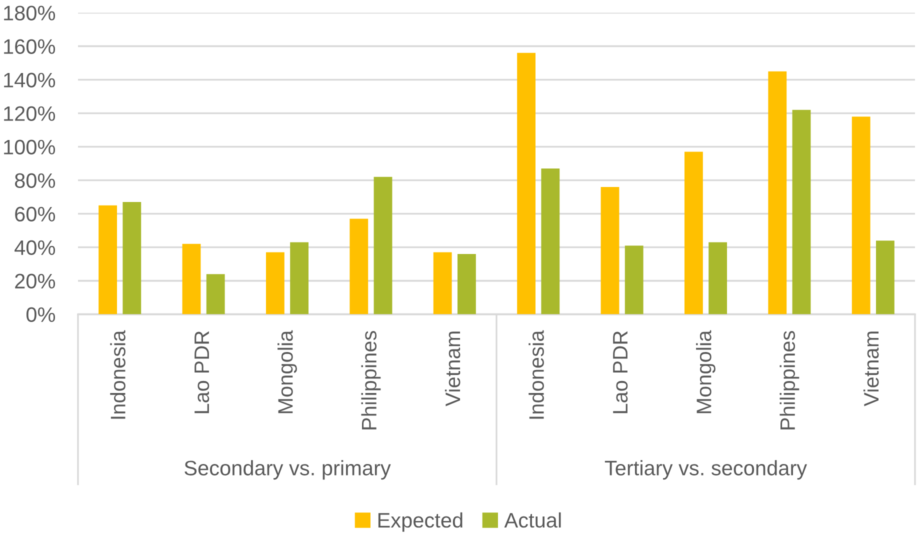 Image resolution: width=917 pixels, height=534 pixels. I want to click on y-tick-label: 40%, so click(35, 248).